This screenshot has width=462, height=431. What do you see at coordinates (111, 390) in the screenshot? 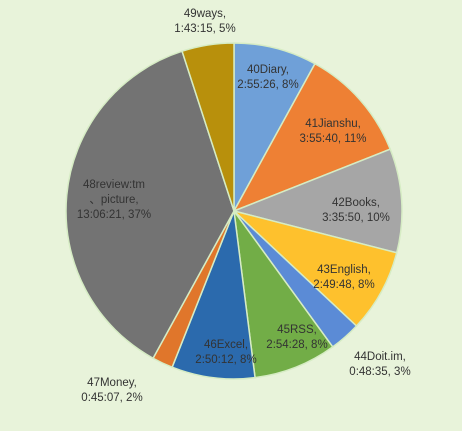
I see `data-label-47money: 47Money, 0:45:07, 2%` at bounding box center [111, 390].